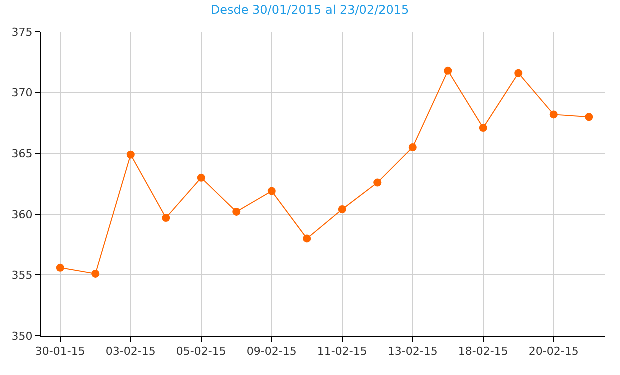  Describe the element at coordinates (342, 351) in the screenshot. I see `x-tick-label: 11-02-15` at that location.